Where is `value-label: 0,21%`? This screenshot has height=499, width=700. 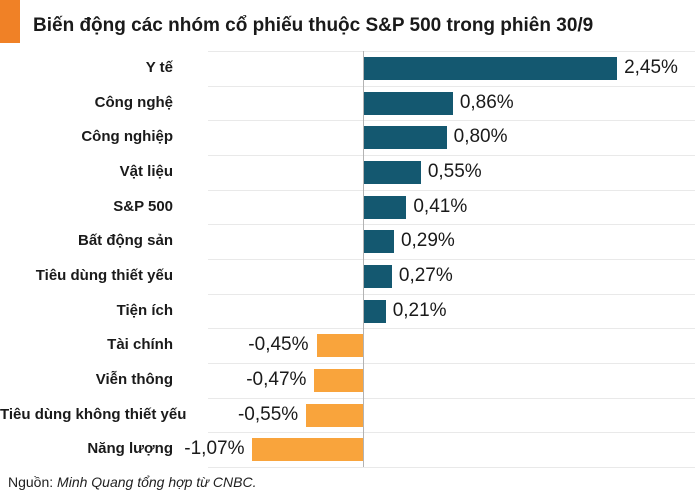 value-label: 0,21% is located at coordinates (419, 310).